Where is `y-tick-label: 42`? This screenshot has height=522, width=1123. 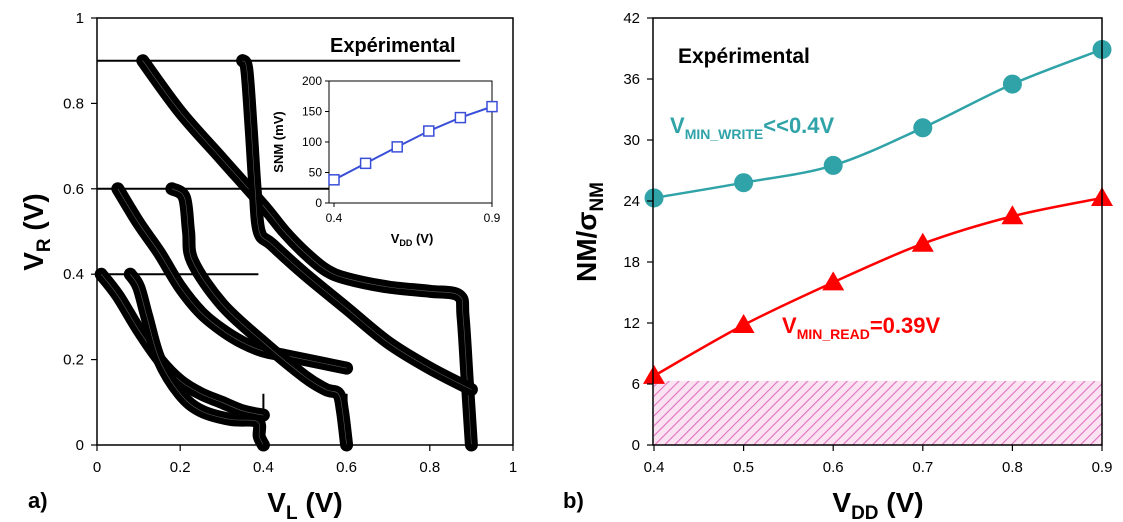
y-tick-label: 42 is located at coordinates (631, 18).